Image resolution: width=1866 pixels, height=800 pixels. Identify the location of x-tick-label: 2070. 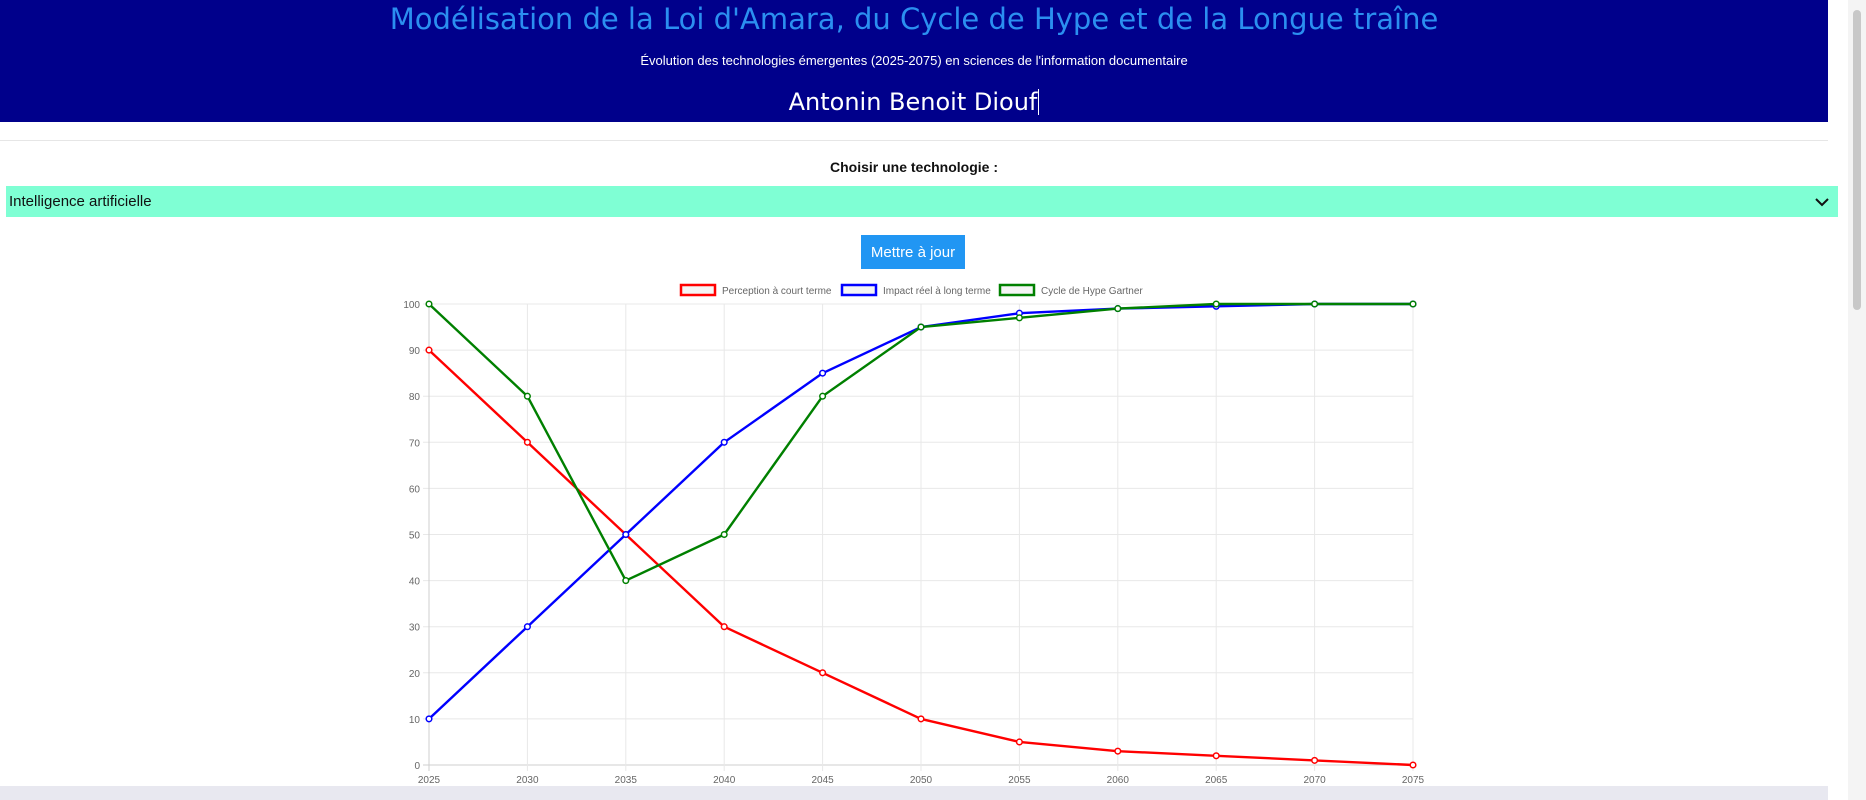
(1314, 780).